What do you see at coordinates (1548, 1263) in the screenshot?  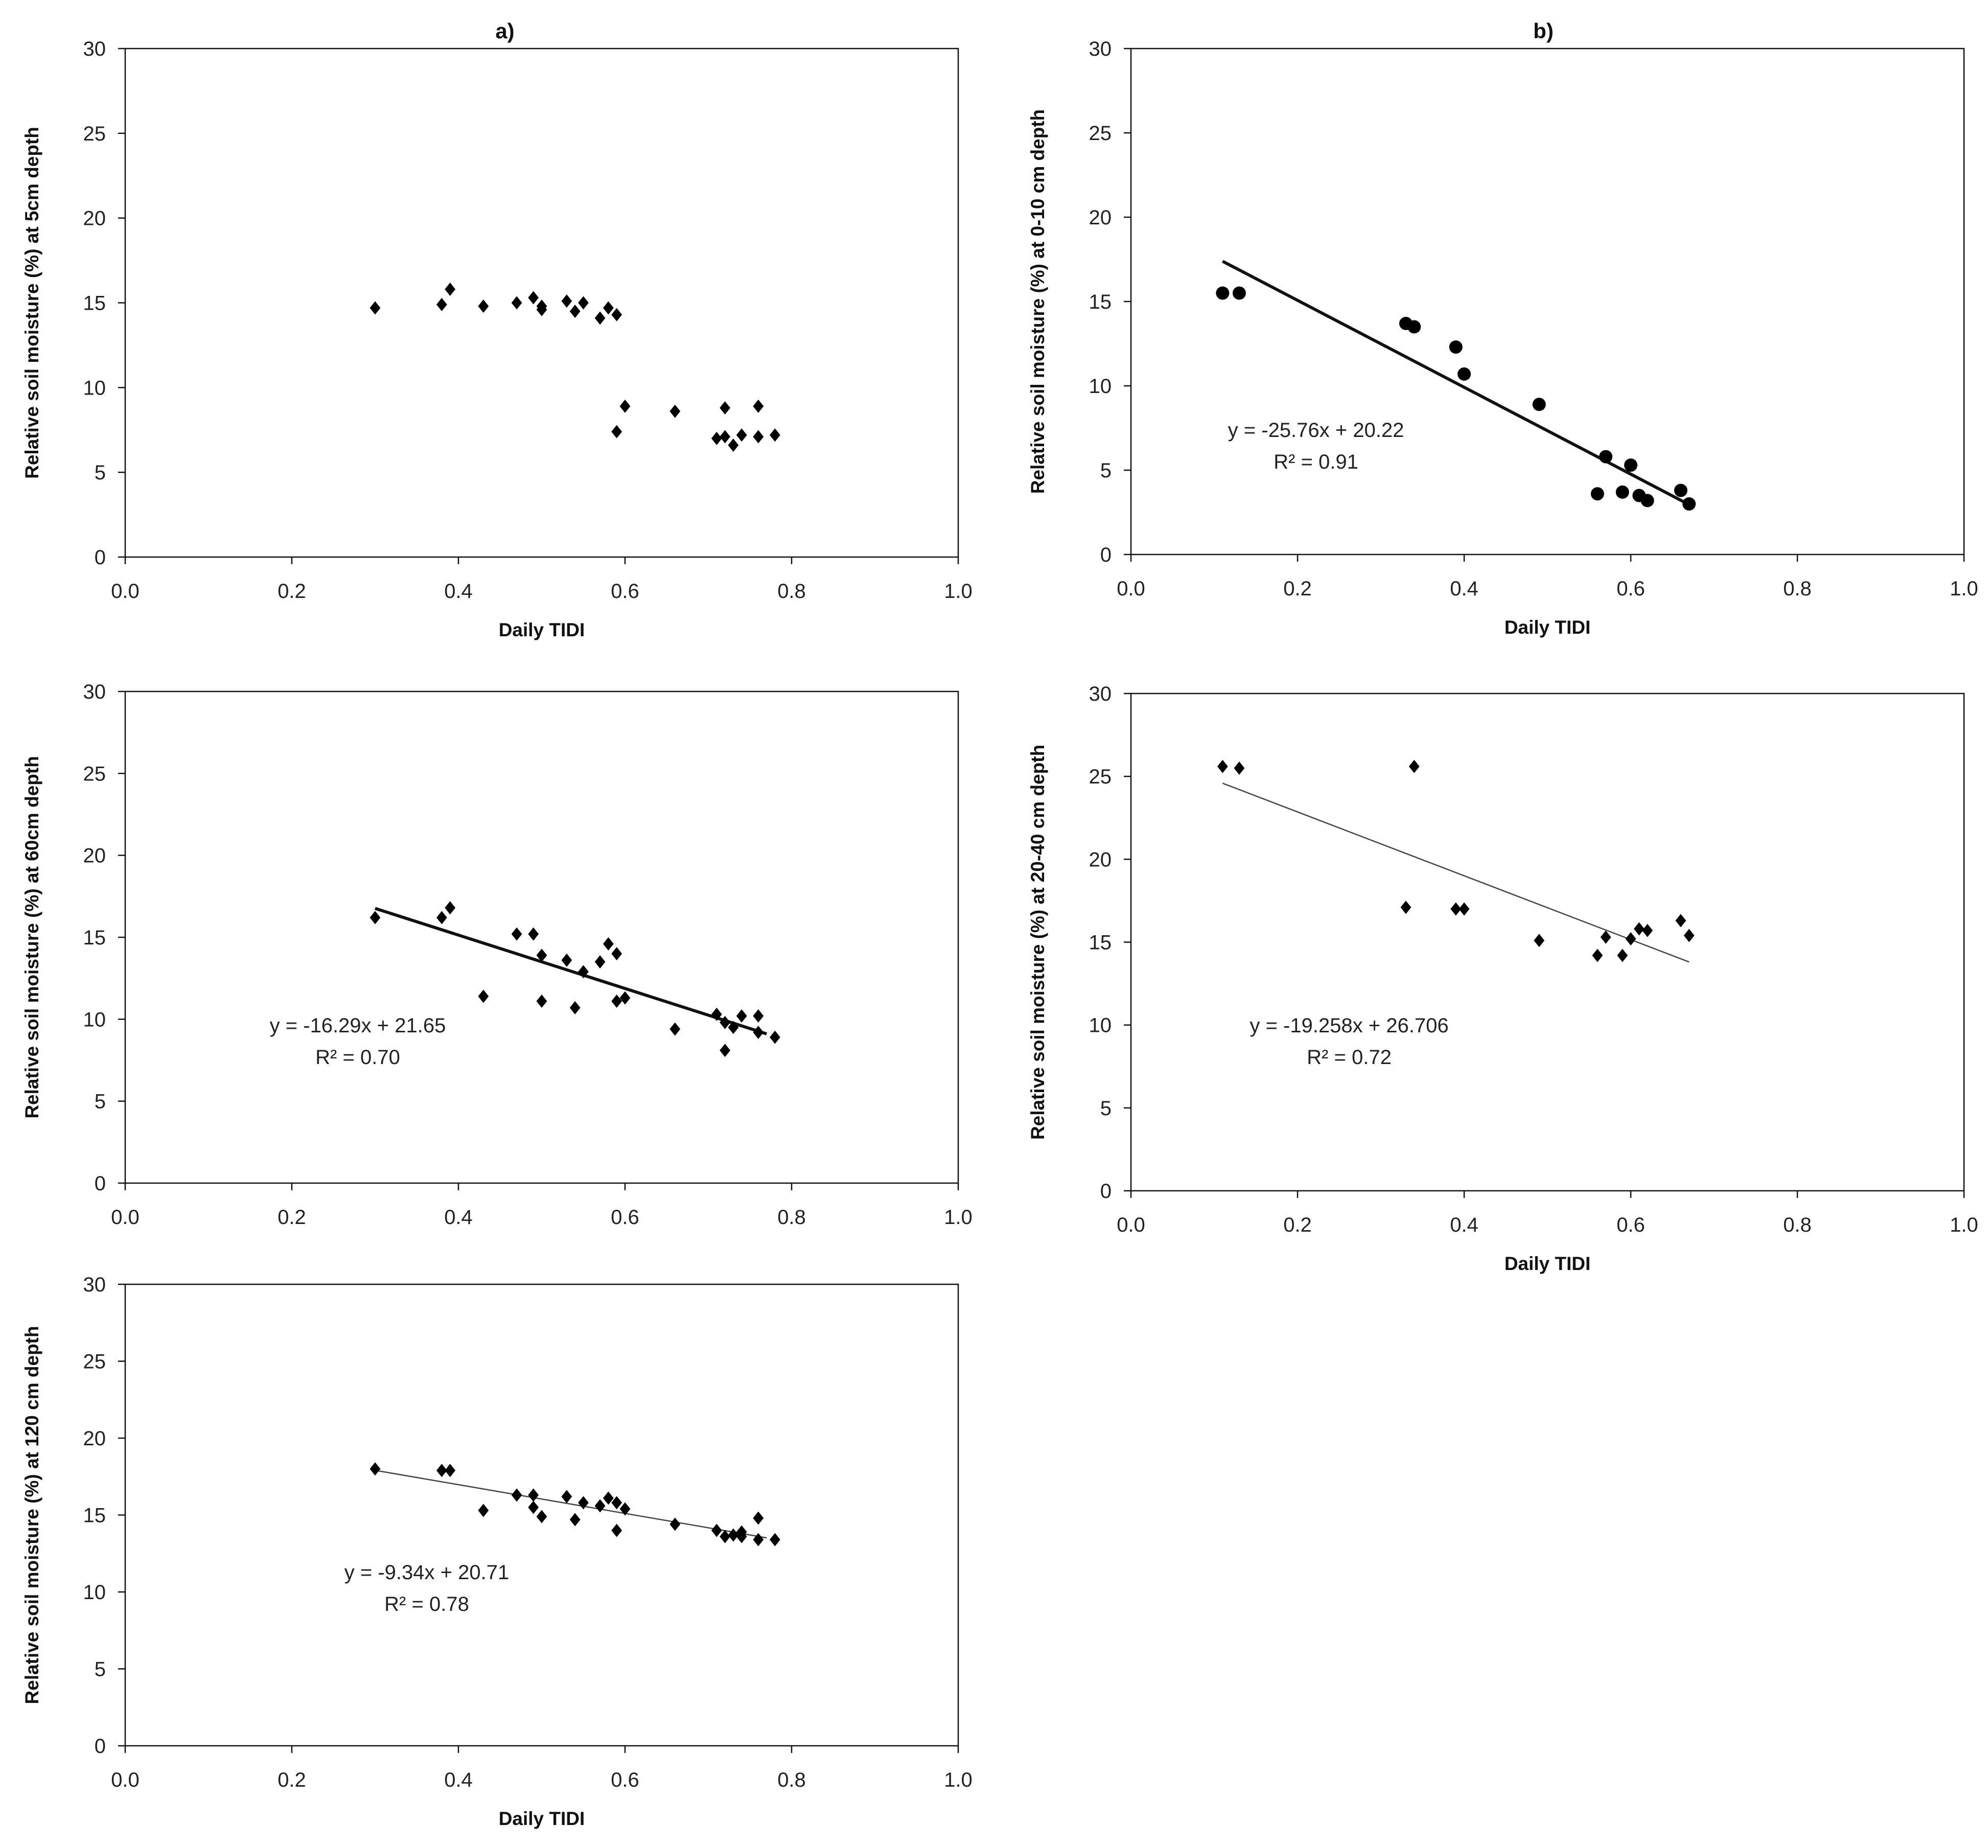 I see `x-axis-title: Daily TIDI` at bounding box center [1548, 1263].